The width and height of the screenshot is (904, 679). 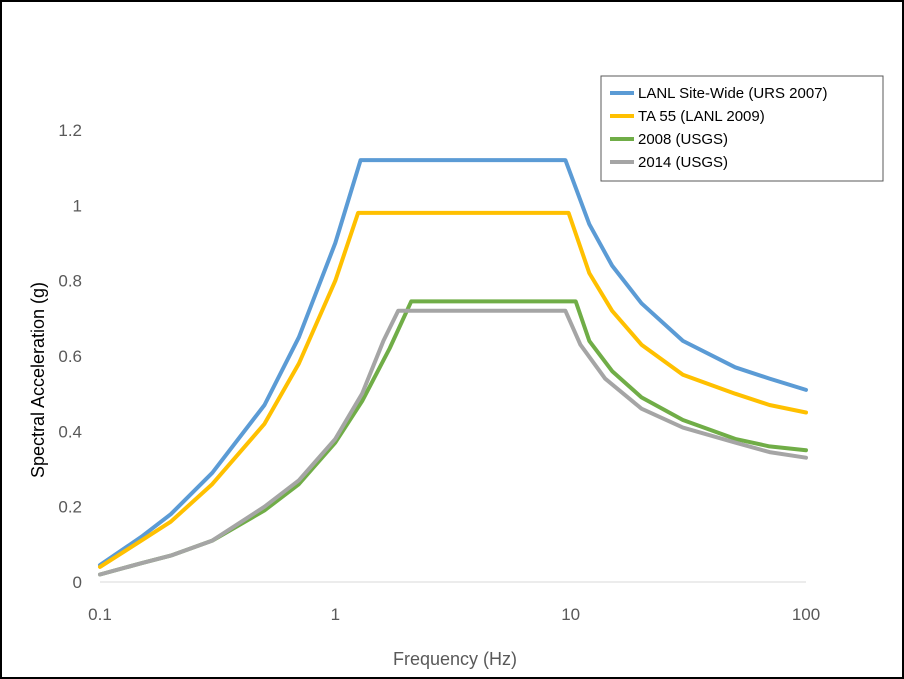 I want to click on x-axis-title: Frequency (Hz), so click(x=455, y=659).